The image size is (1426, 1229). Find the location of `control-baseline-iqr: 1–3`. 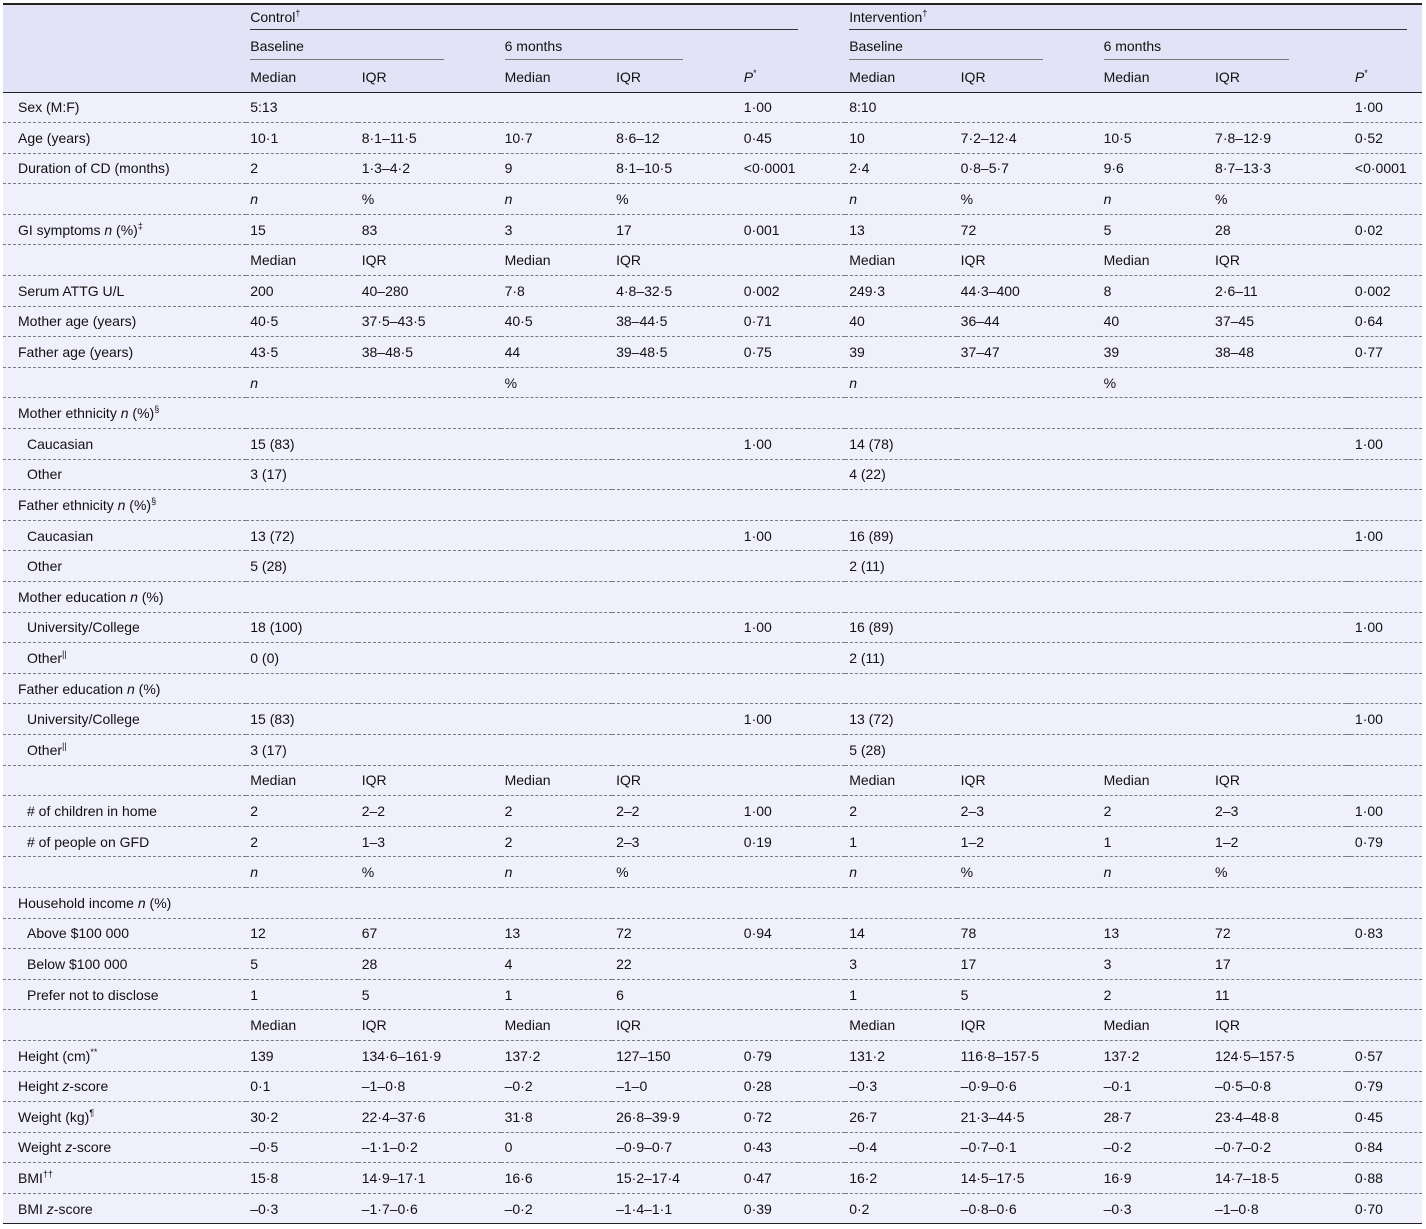

control-baseline-iqr: 1–3 is located at coordinates (429, 842).